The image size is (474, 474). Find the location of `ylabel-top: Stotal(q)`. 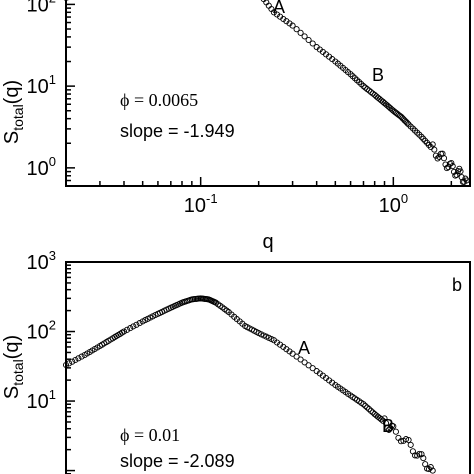

ylabel-top: Stotal(q) is located at coordinates (13, 112).